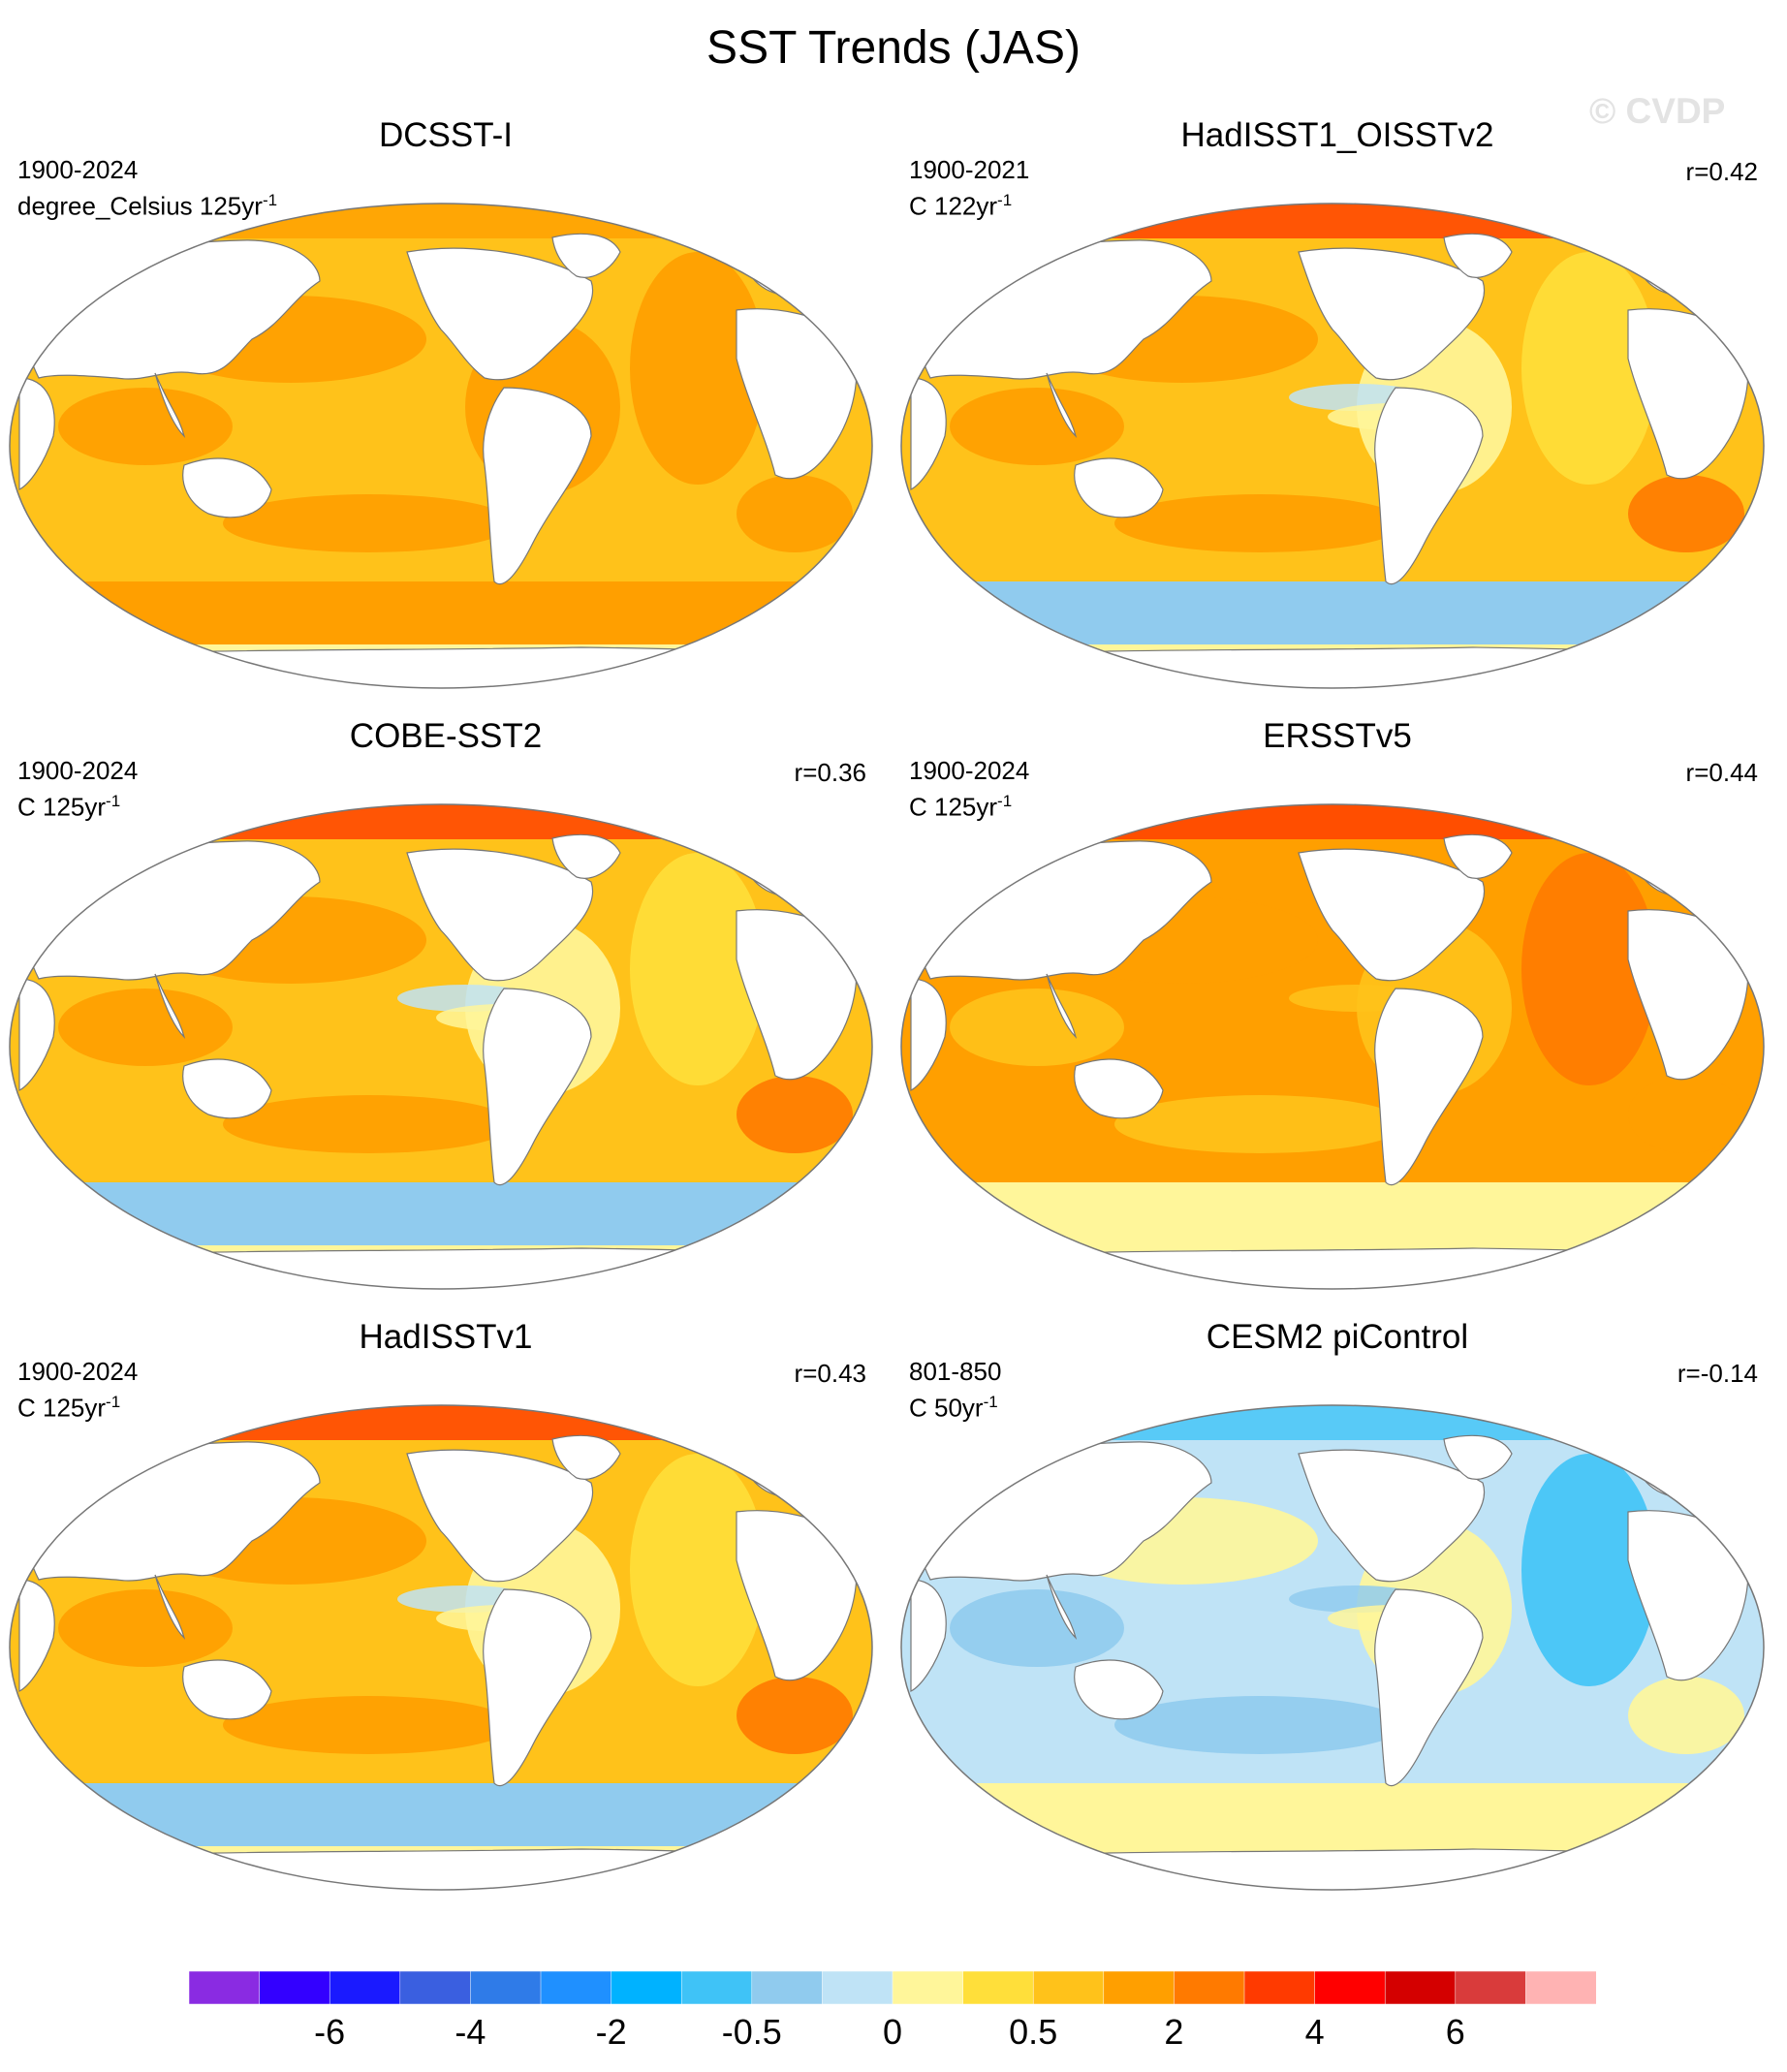 This screenshot has width=1787, height=2072. Describe the element at coordinates (1717, 1374) in the screenshot. I see `panel-correlation: r=-0.14` at that location.